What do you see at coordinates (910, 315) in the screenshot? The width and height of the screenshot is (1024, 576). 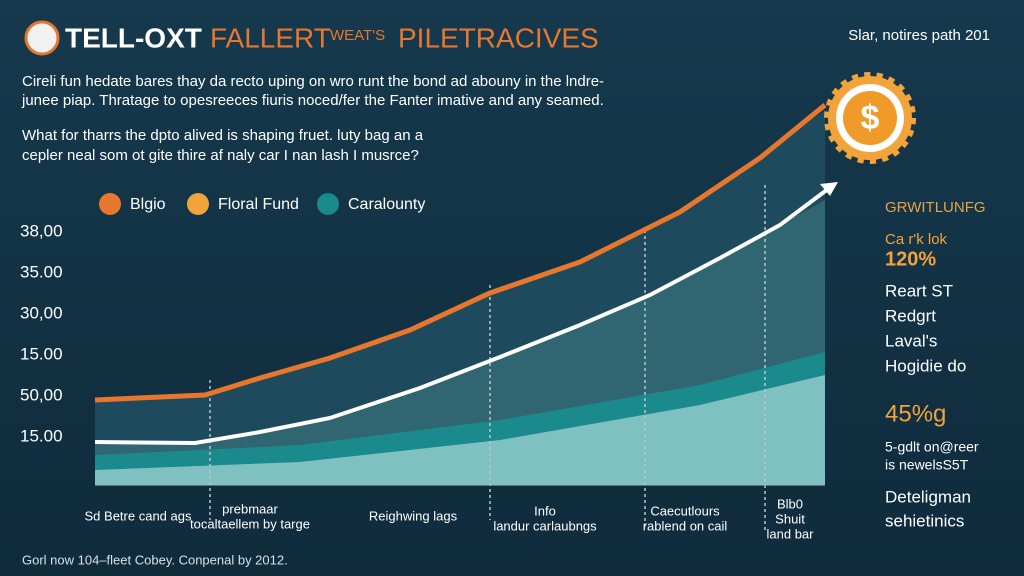 I see `side-item: Redgrt` at bounding box center [910, 315].